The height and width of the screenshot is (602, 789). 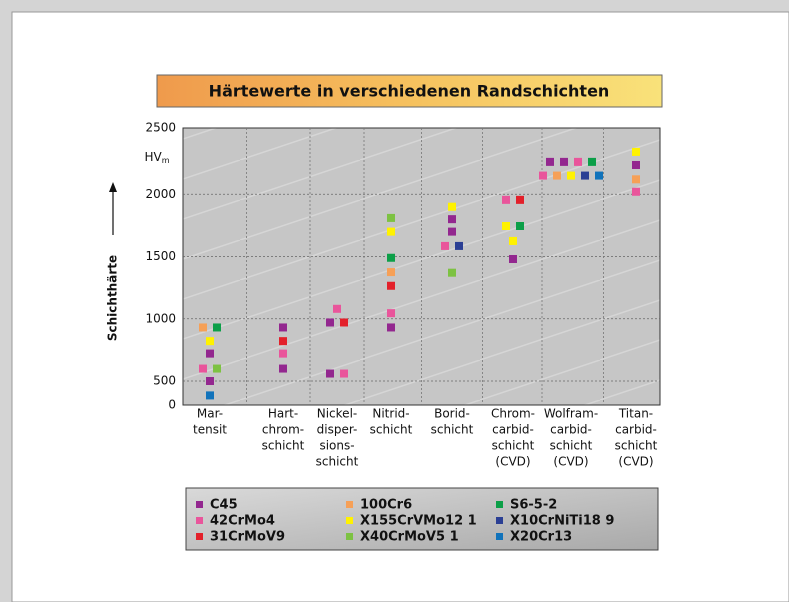 I want to click on y-tick-label: 0, so click(x=172, y=405).